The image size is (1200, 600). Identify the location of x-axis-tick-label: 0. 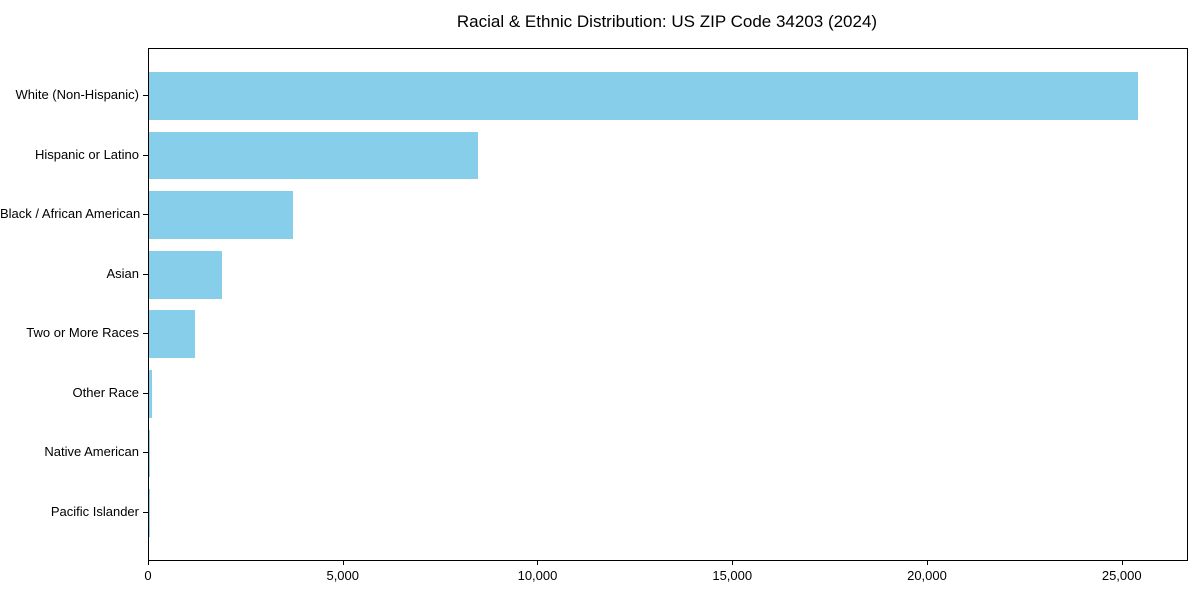
(148, 575).